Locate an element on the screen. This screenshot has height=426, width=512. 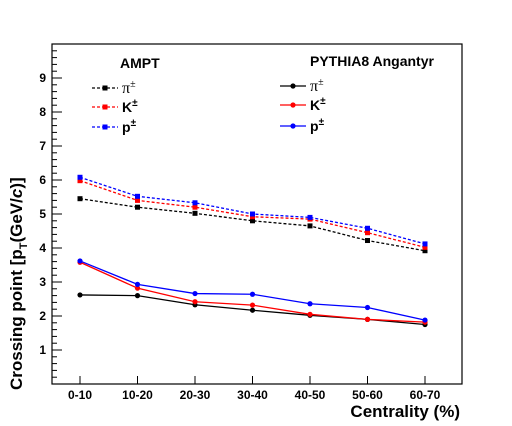
x-tick-label: 20-30 is located at coordinates (195, 395).